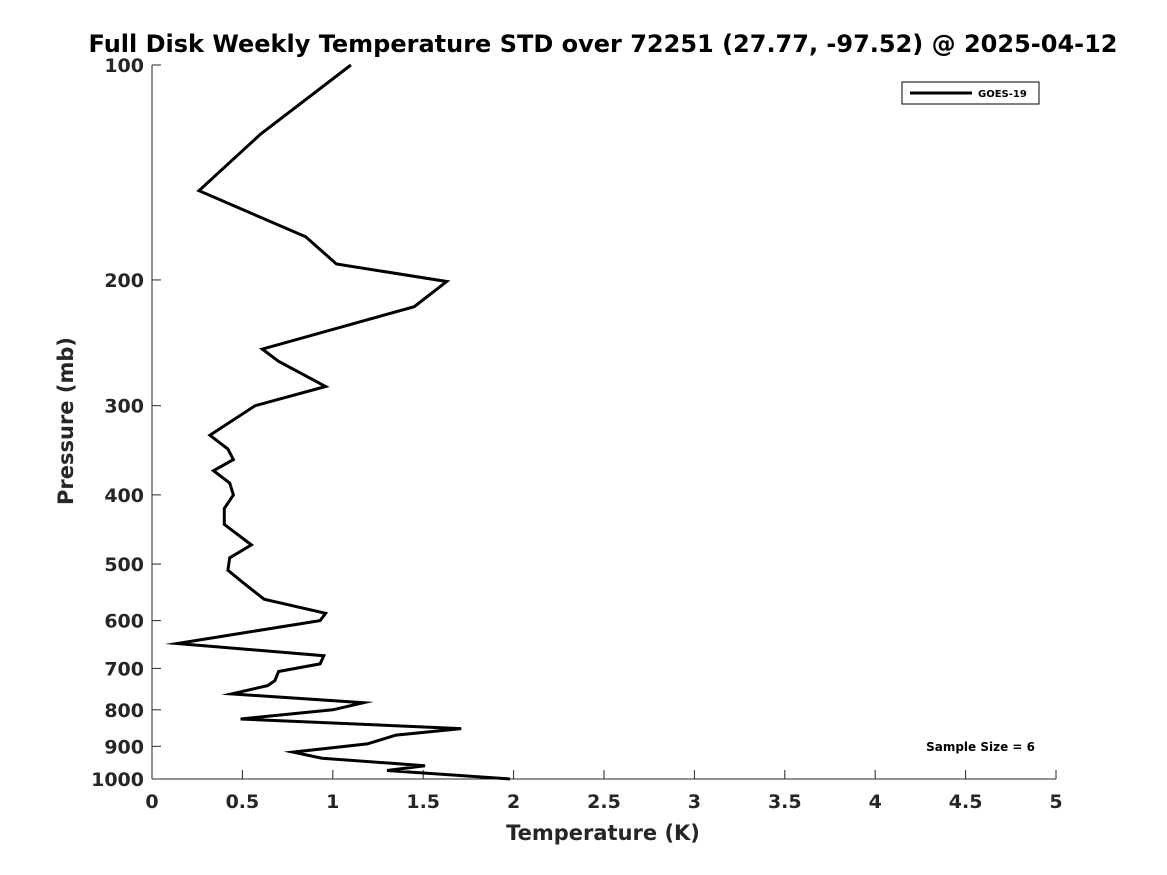  What do you see at coordinates (513, 802) in the screenshot?
I see `x-tick-label: 2` at bounding box center [513, 802].